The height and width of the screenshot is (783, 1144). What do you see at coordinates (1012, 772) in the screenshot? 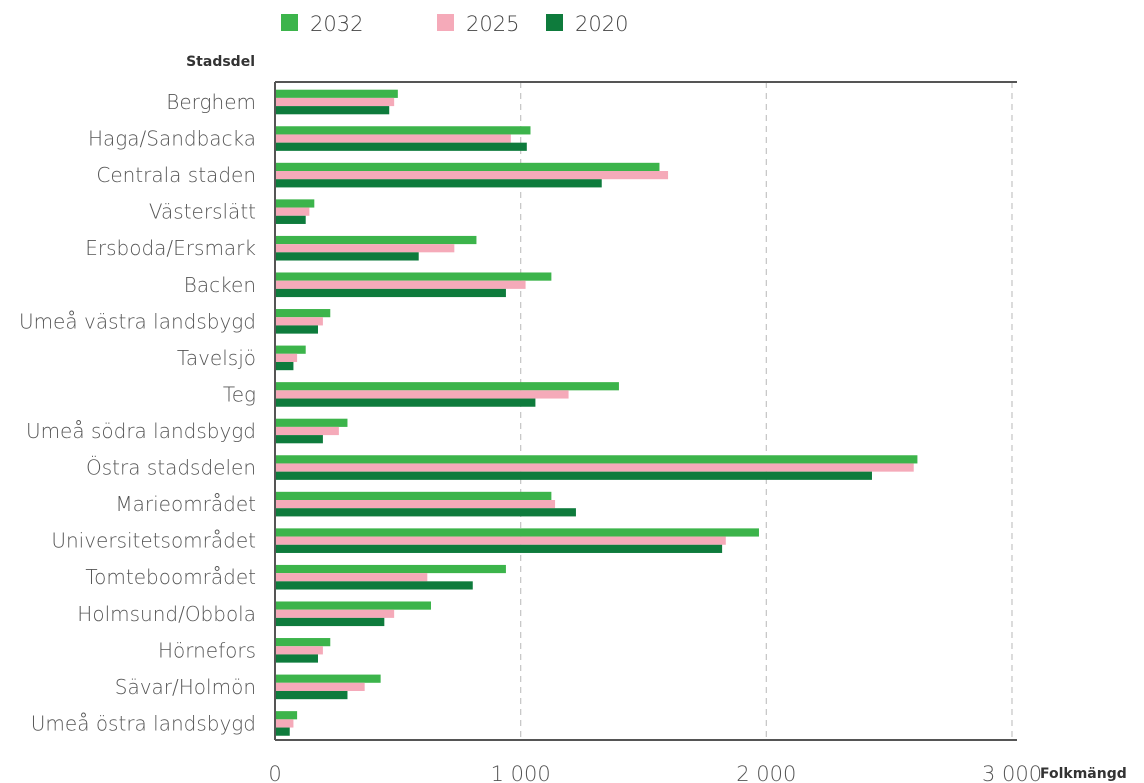
I see `x-tick-label: 3 000` at bounding box center [1012, 772].